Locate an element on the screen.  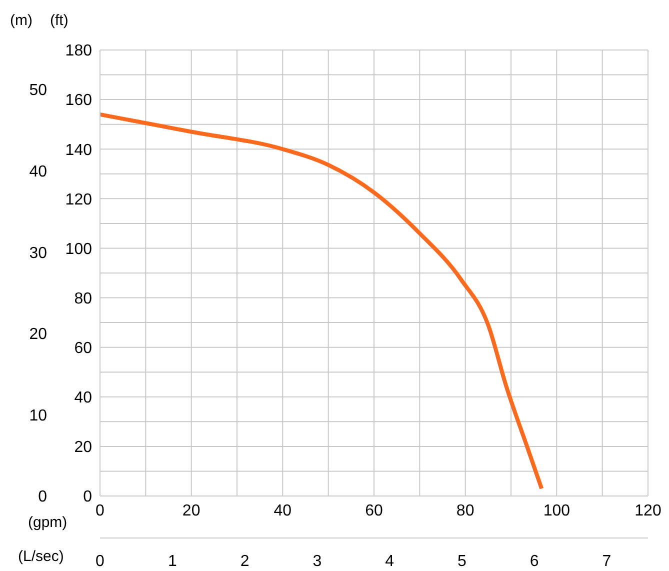
x2-tick-label: 2 is located at coordinates (245, 561).